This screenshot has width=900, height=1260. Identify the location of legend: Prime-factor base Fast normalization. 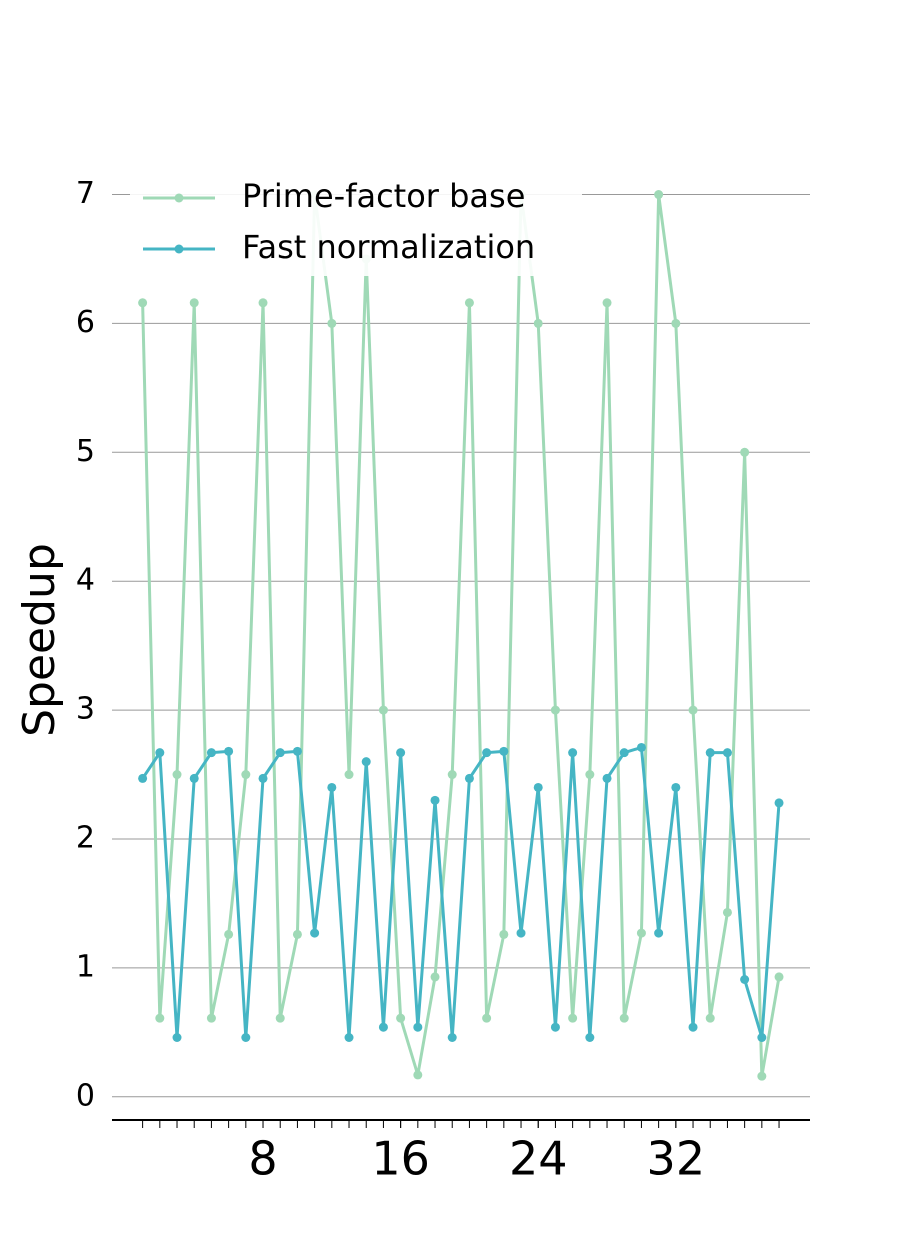
(356, 224).